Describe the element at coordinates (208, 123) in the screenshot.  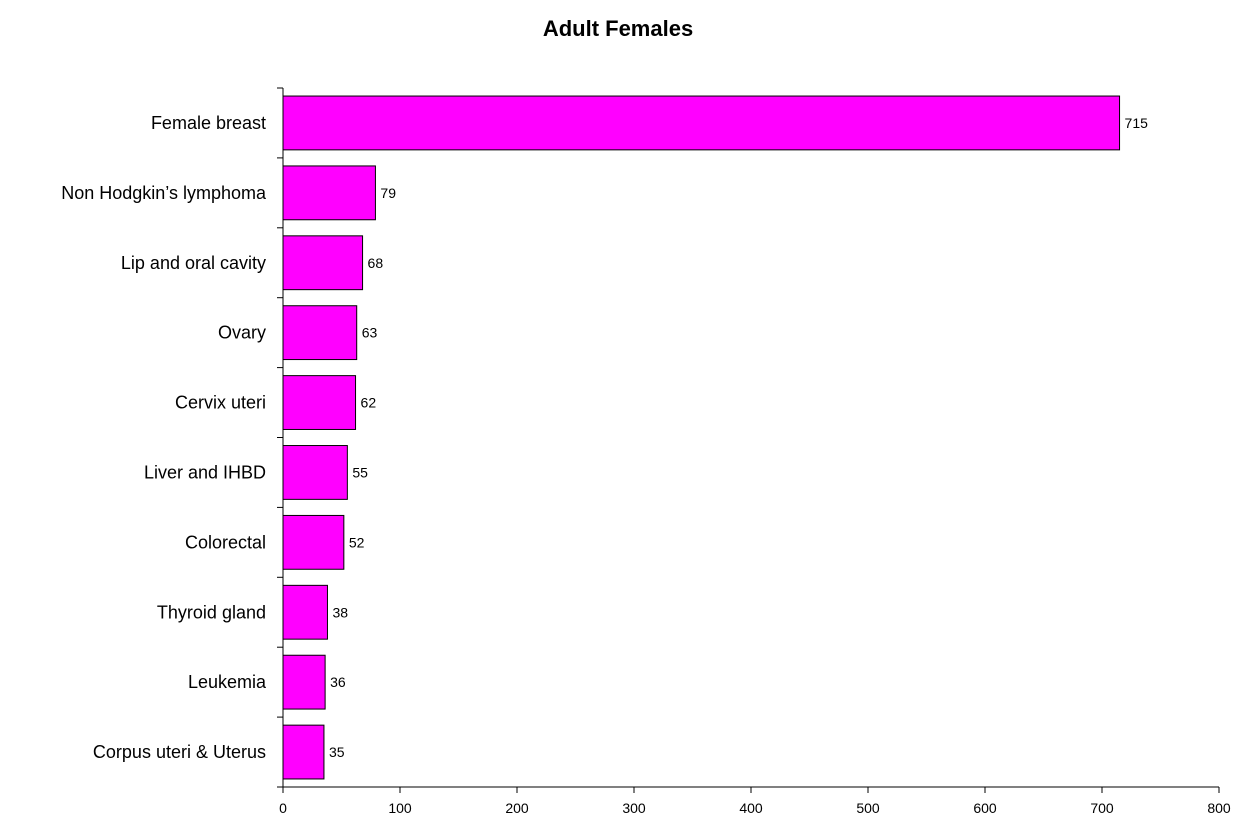
I see `category-label: Female breast` at that location.